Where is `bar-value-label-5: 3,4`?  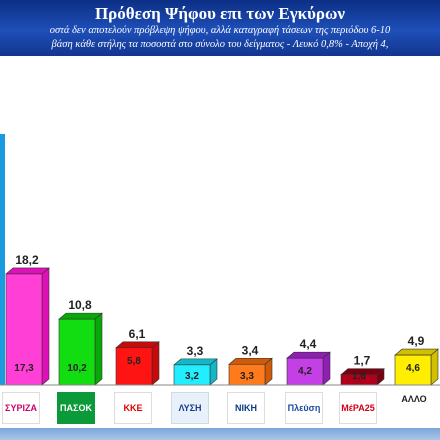
bar-value-label-5: 3,4 is located at coordinates (250, 350).